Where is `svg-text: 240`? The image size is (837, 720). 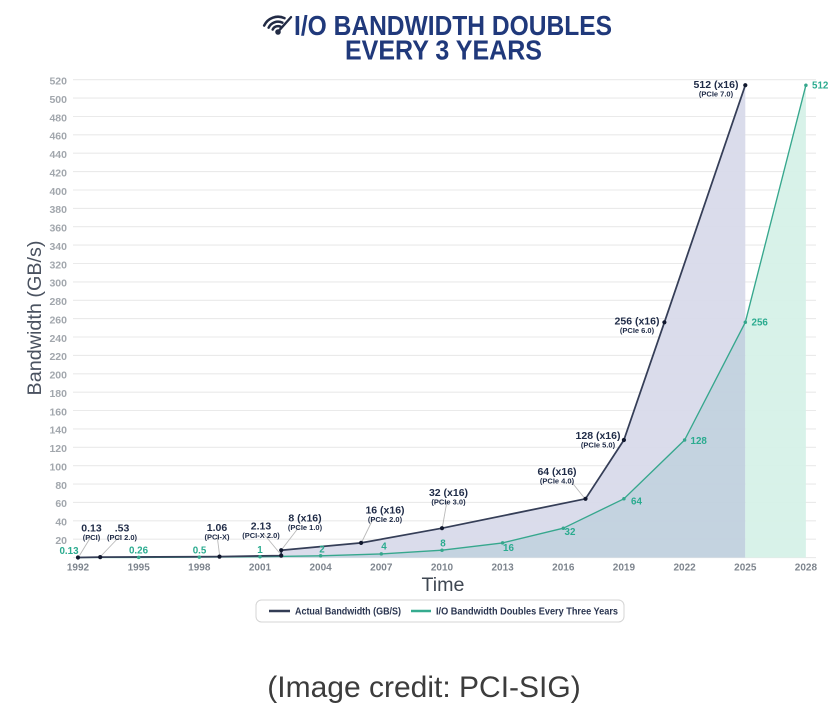
svg-text: 240 is located at coordinates (58, 339).